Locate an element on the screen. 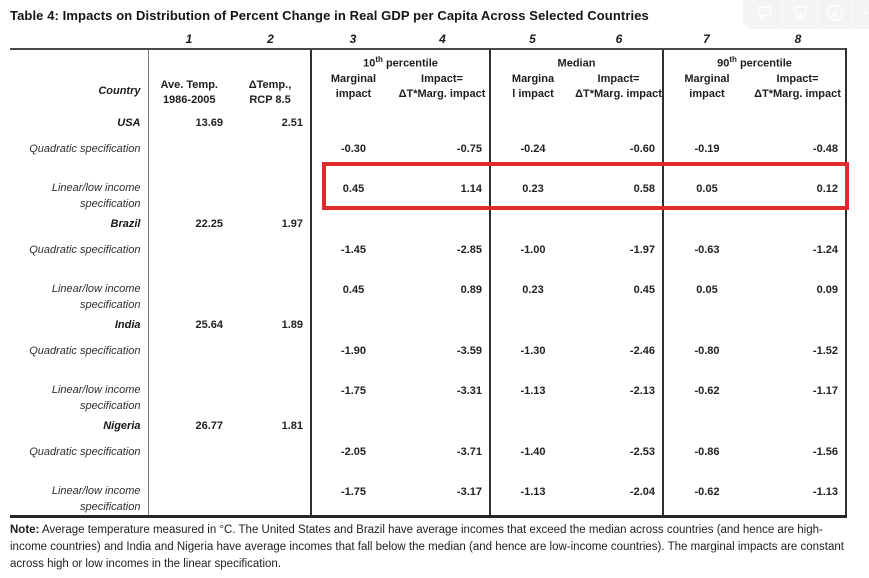 This screenshot has height=578, width=869. cell-value: 1.81 is located at coordinates (292, 425).